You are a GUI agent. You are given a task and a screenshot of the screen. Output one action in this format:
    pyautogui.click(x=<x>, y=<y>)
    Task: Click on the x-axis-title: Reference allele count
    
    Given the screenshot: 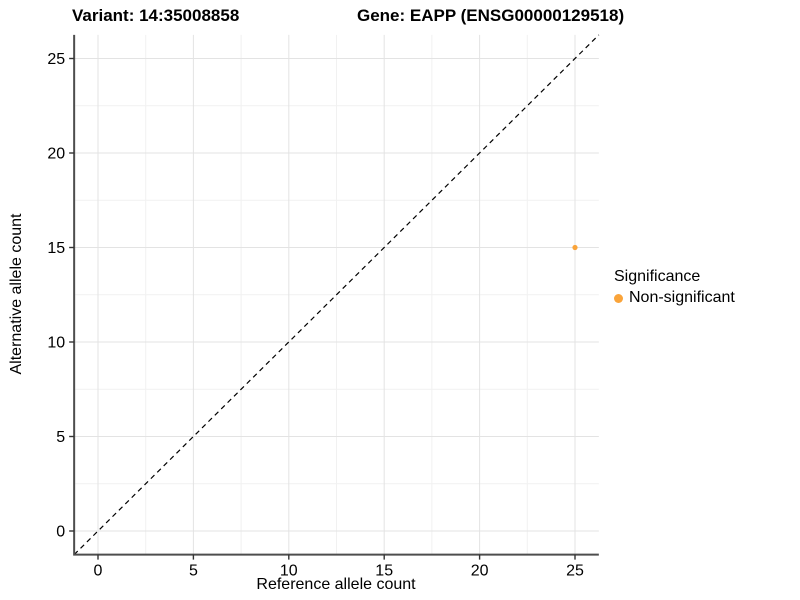 What is the action you would take?
    pyautogui.click(x=336, y=584)
    